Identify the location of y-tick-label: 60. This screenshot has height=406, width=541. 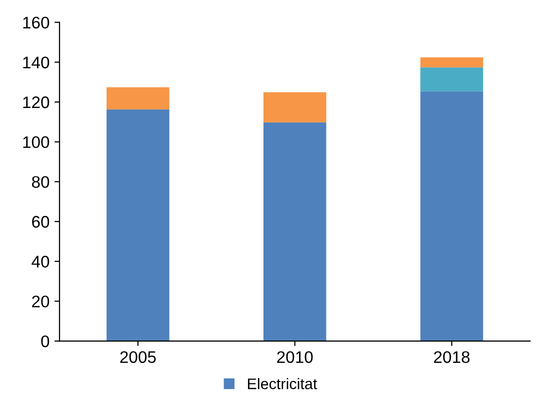
(41, 222).